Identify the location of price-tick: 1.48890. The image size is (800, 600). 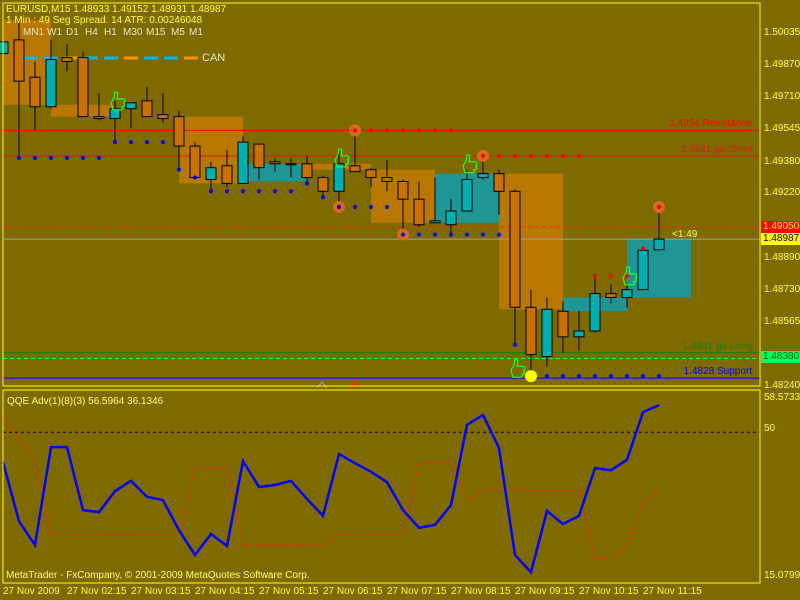
(782, 258).